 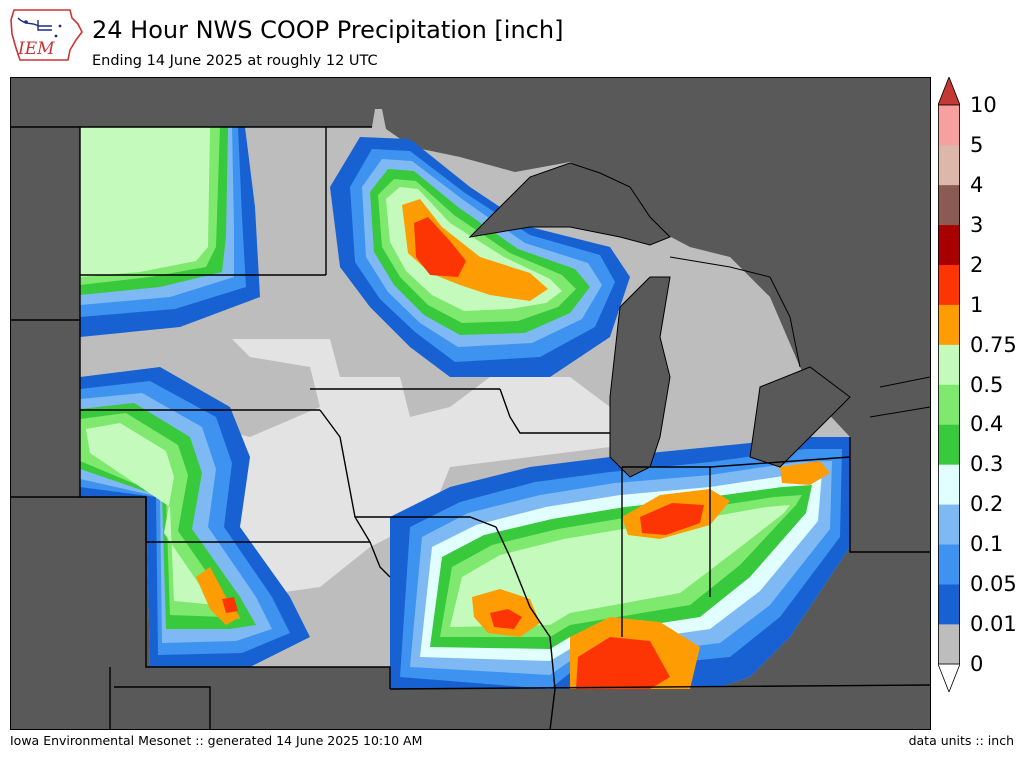 I want to click on colorbar-tick-label: 1, so click(x=977, y=304).